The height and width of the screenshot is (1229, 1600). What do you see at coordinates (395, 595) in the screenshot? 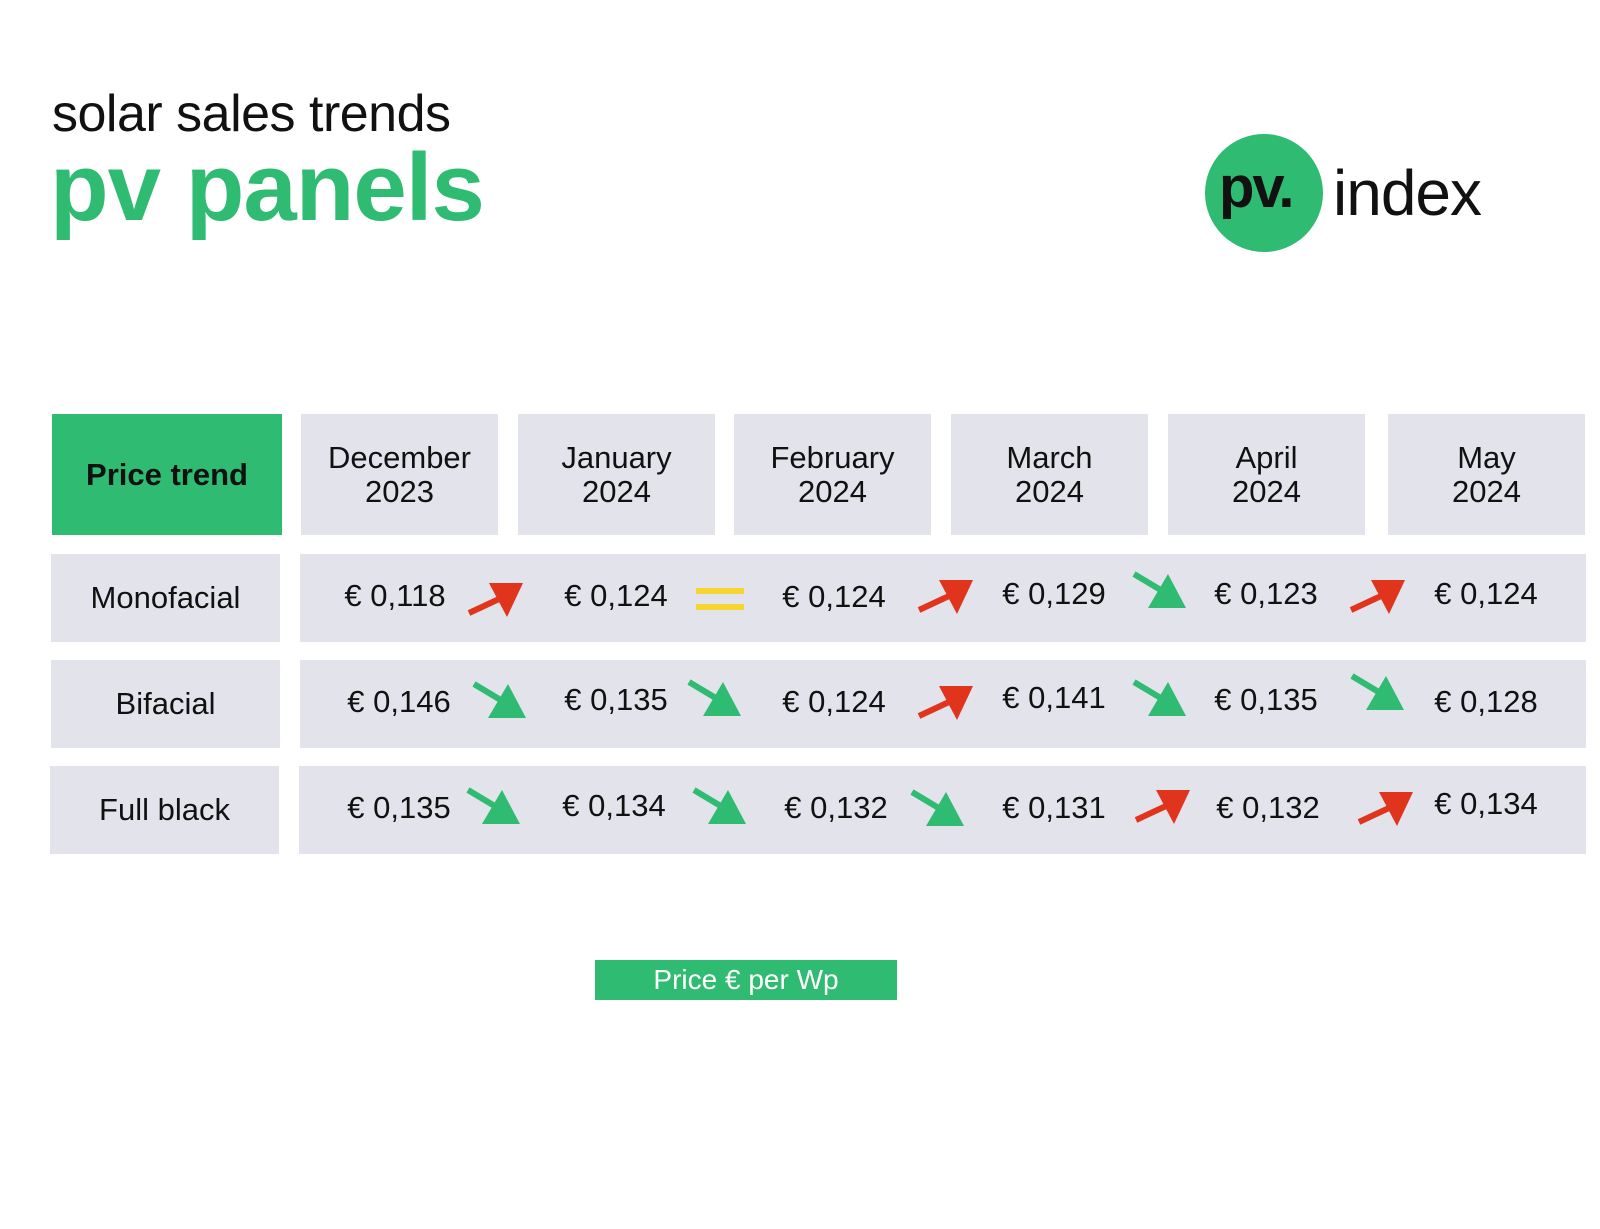
I see `price-cell: € 0,118` at bounding box center [395, 595].